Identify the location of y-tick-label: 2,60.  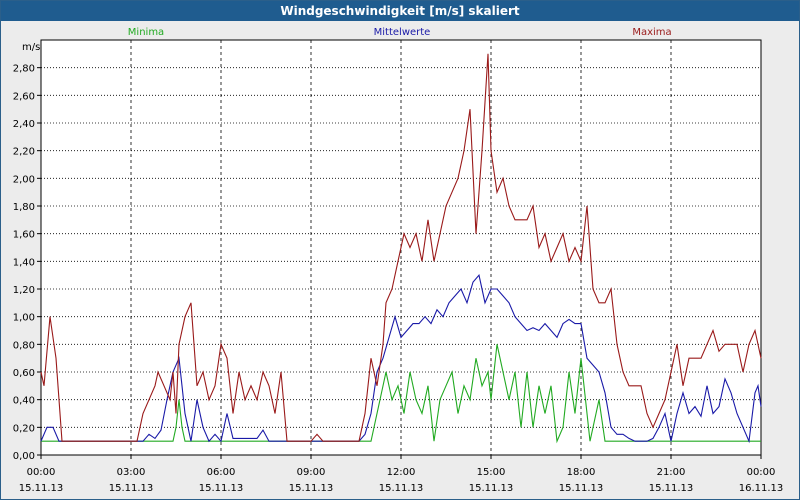
(24, 96).